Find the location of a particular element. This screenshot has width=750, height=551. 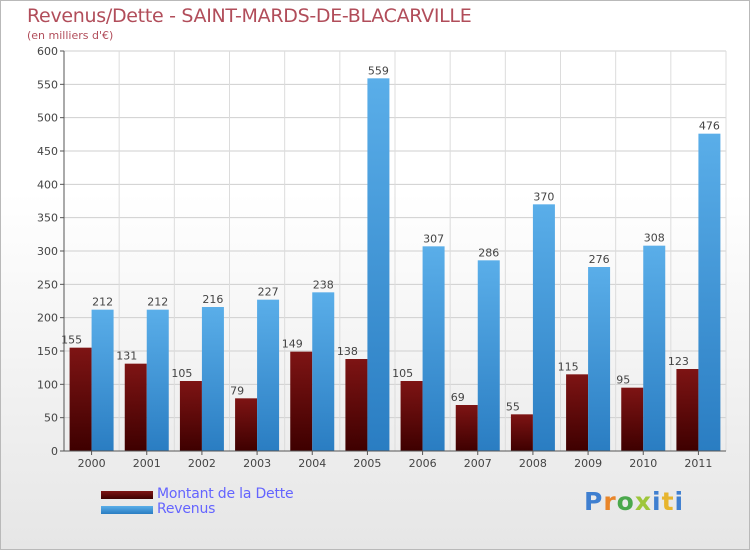

x-tick-label: 2010 is located at coordinates (643, 463).